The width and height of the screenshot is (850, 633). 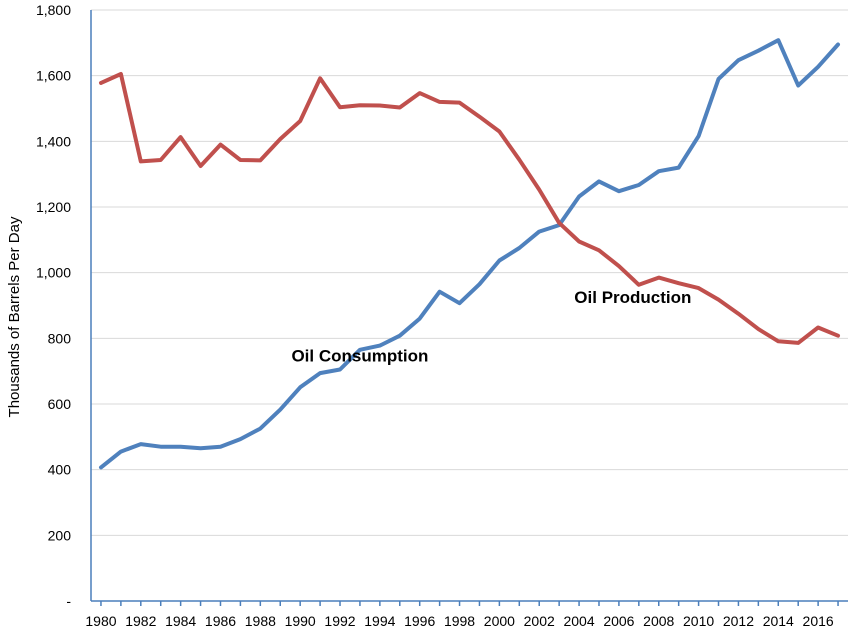 I want to click on x-tick-label: 2006, so click(x=618, y=621).